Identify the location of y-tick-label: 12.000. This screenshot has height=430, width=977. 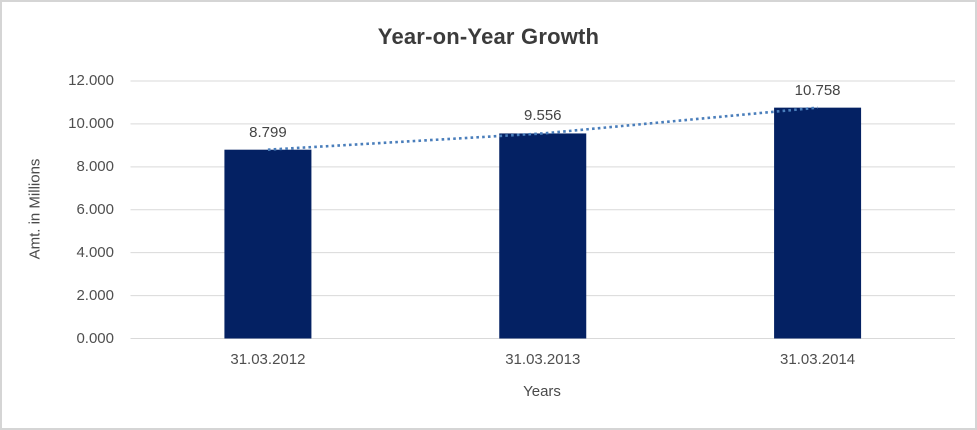
(91, 80).